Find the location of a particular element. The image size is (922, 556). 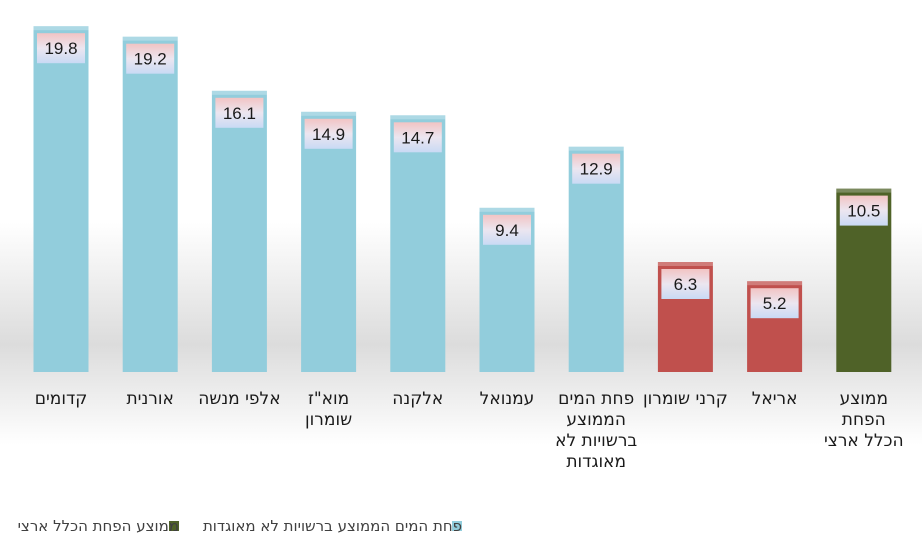

category-label-3-line-1: שומרון is located at coordinates (328, 420).